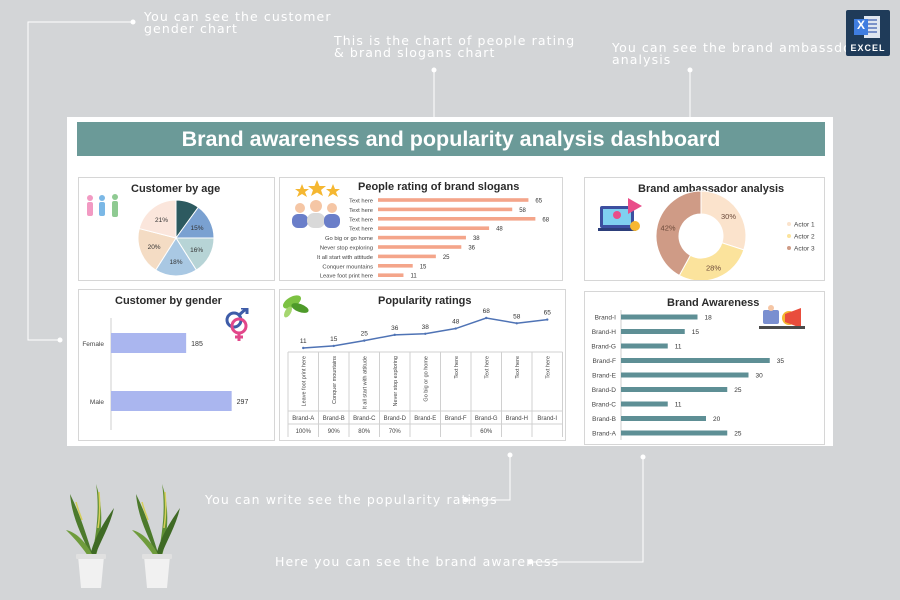  Describe the element at coordinates (347, 267) in the screenshot. I see `bar-category-label: Conquer mountains` at that location.